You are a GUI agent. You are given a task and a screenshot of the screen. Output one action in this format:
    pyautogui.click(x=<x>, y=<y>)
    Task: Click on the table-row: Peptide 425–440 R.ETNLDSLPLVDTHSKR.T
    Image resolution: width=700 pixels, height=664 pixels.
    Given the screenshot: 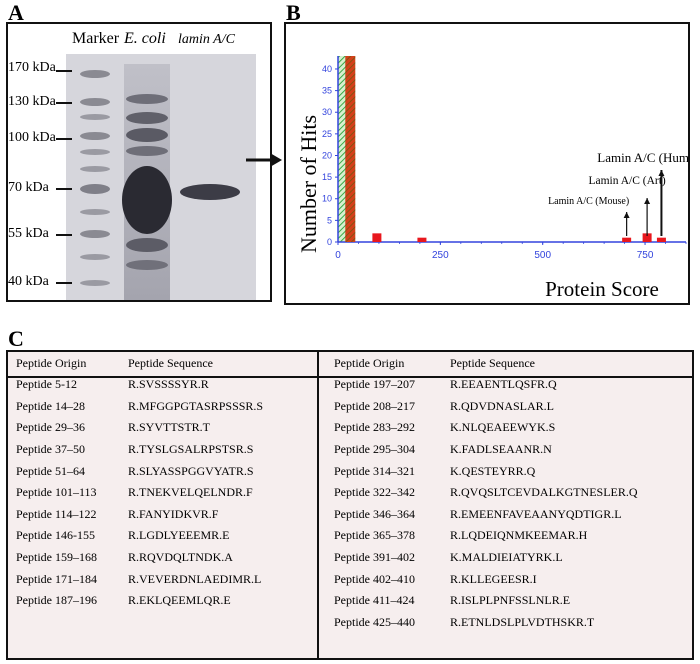 What is the action you would take?
    pyautogui.click(x=510, y=623)
    